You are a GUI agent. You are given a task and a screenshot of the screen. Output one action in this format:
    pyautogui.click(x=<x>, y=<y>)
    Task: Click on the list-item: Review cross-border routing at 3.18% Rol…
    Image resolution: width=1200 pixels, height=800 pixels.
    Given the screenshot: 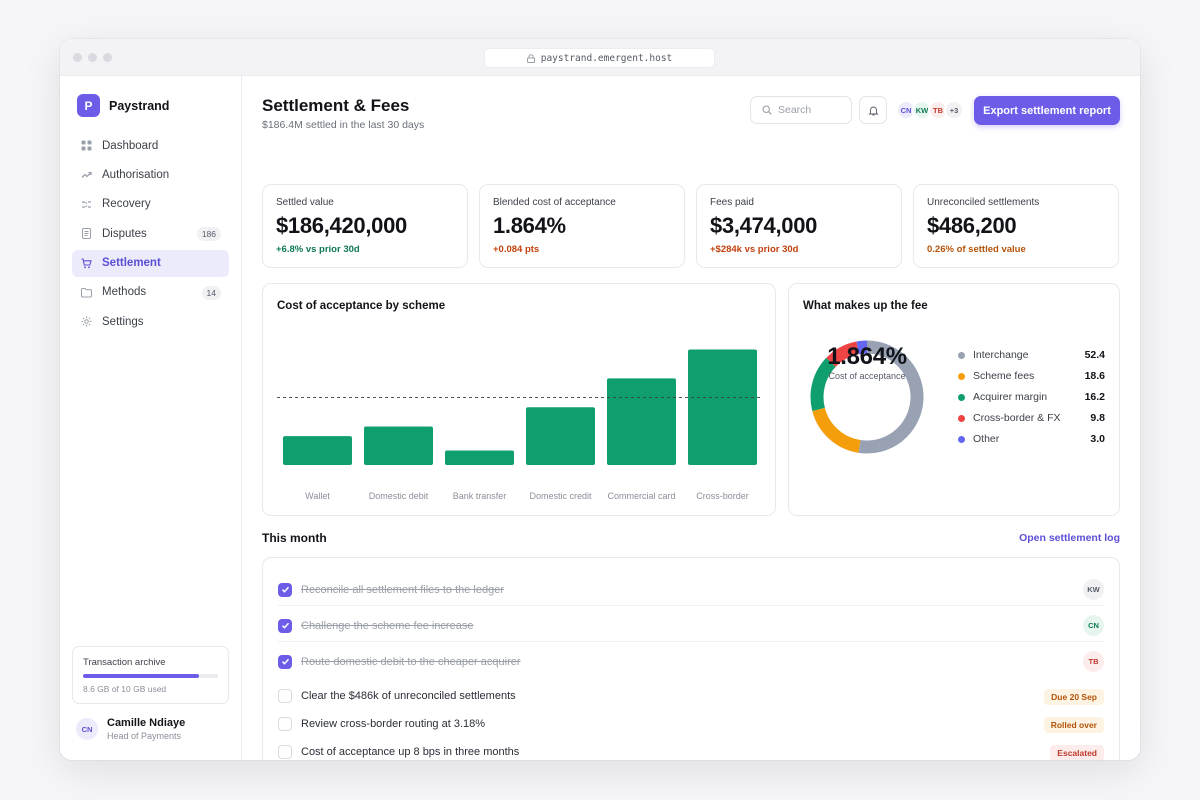 What is the action you would take?
    pyautogui.click(x=691, y=724)
    